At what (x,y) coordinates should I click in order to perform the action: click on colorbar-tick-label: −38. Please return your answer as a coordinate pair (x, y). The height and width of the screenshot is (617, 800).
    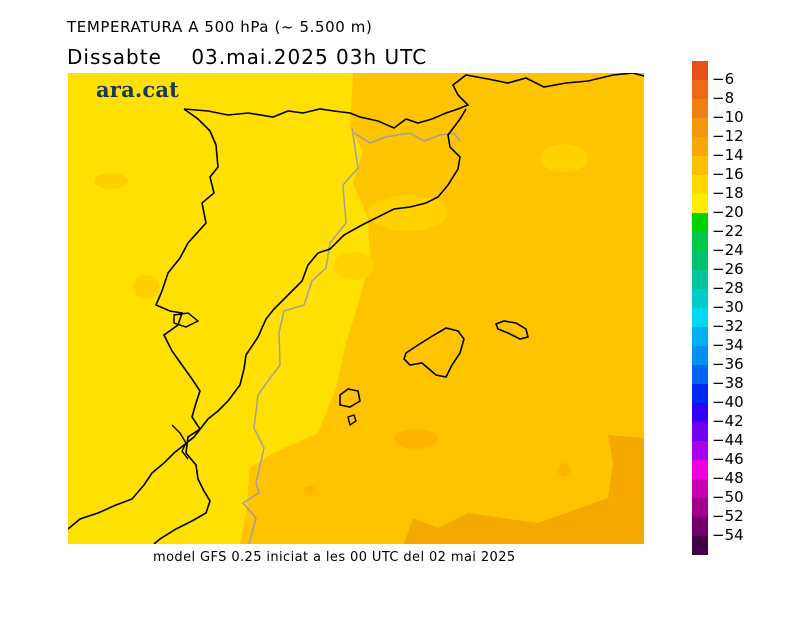
    Looking at the image, I should click on (728, 383).